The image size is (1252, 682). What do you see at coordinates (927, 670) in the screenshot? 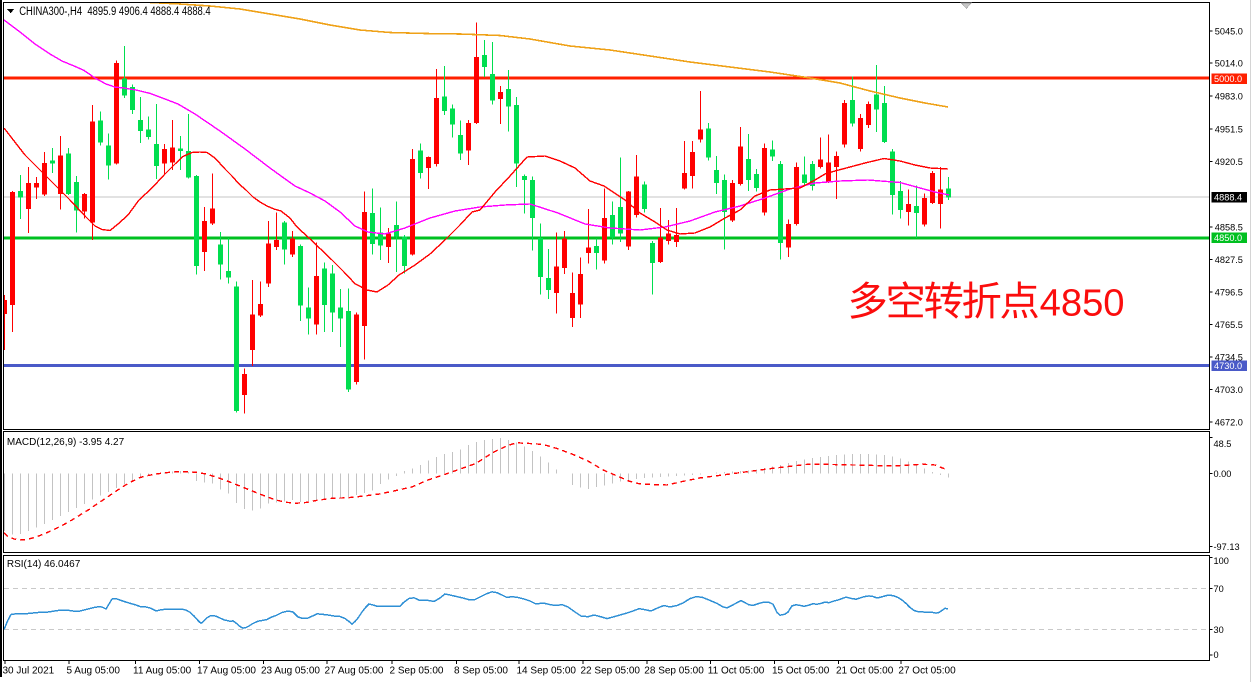
I see `svg-text: 27 Oct 05:00` at bounding box center [927, 670].